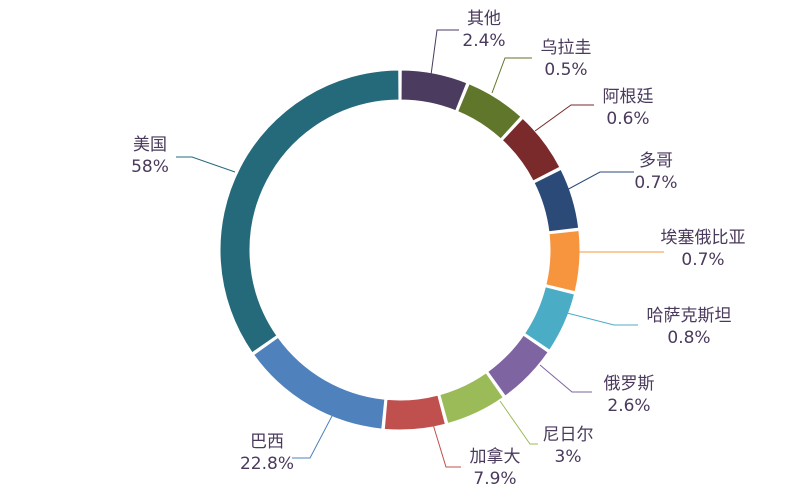 This screenshot has width=800, height=500. Describe the element at coordinates (267, 442) in the screenshot. I see `slice-label-name-9: 巴西` at that location.